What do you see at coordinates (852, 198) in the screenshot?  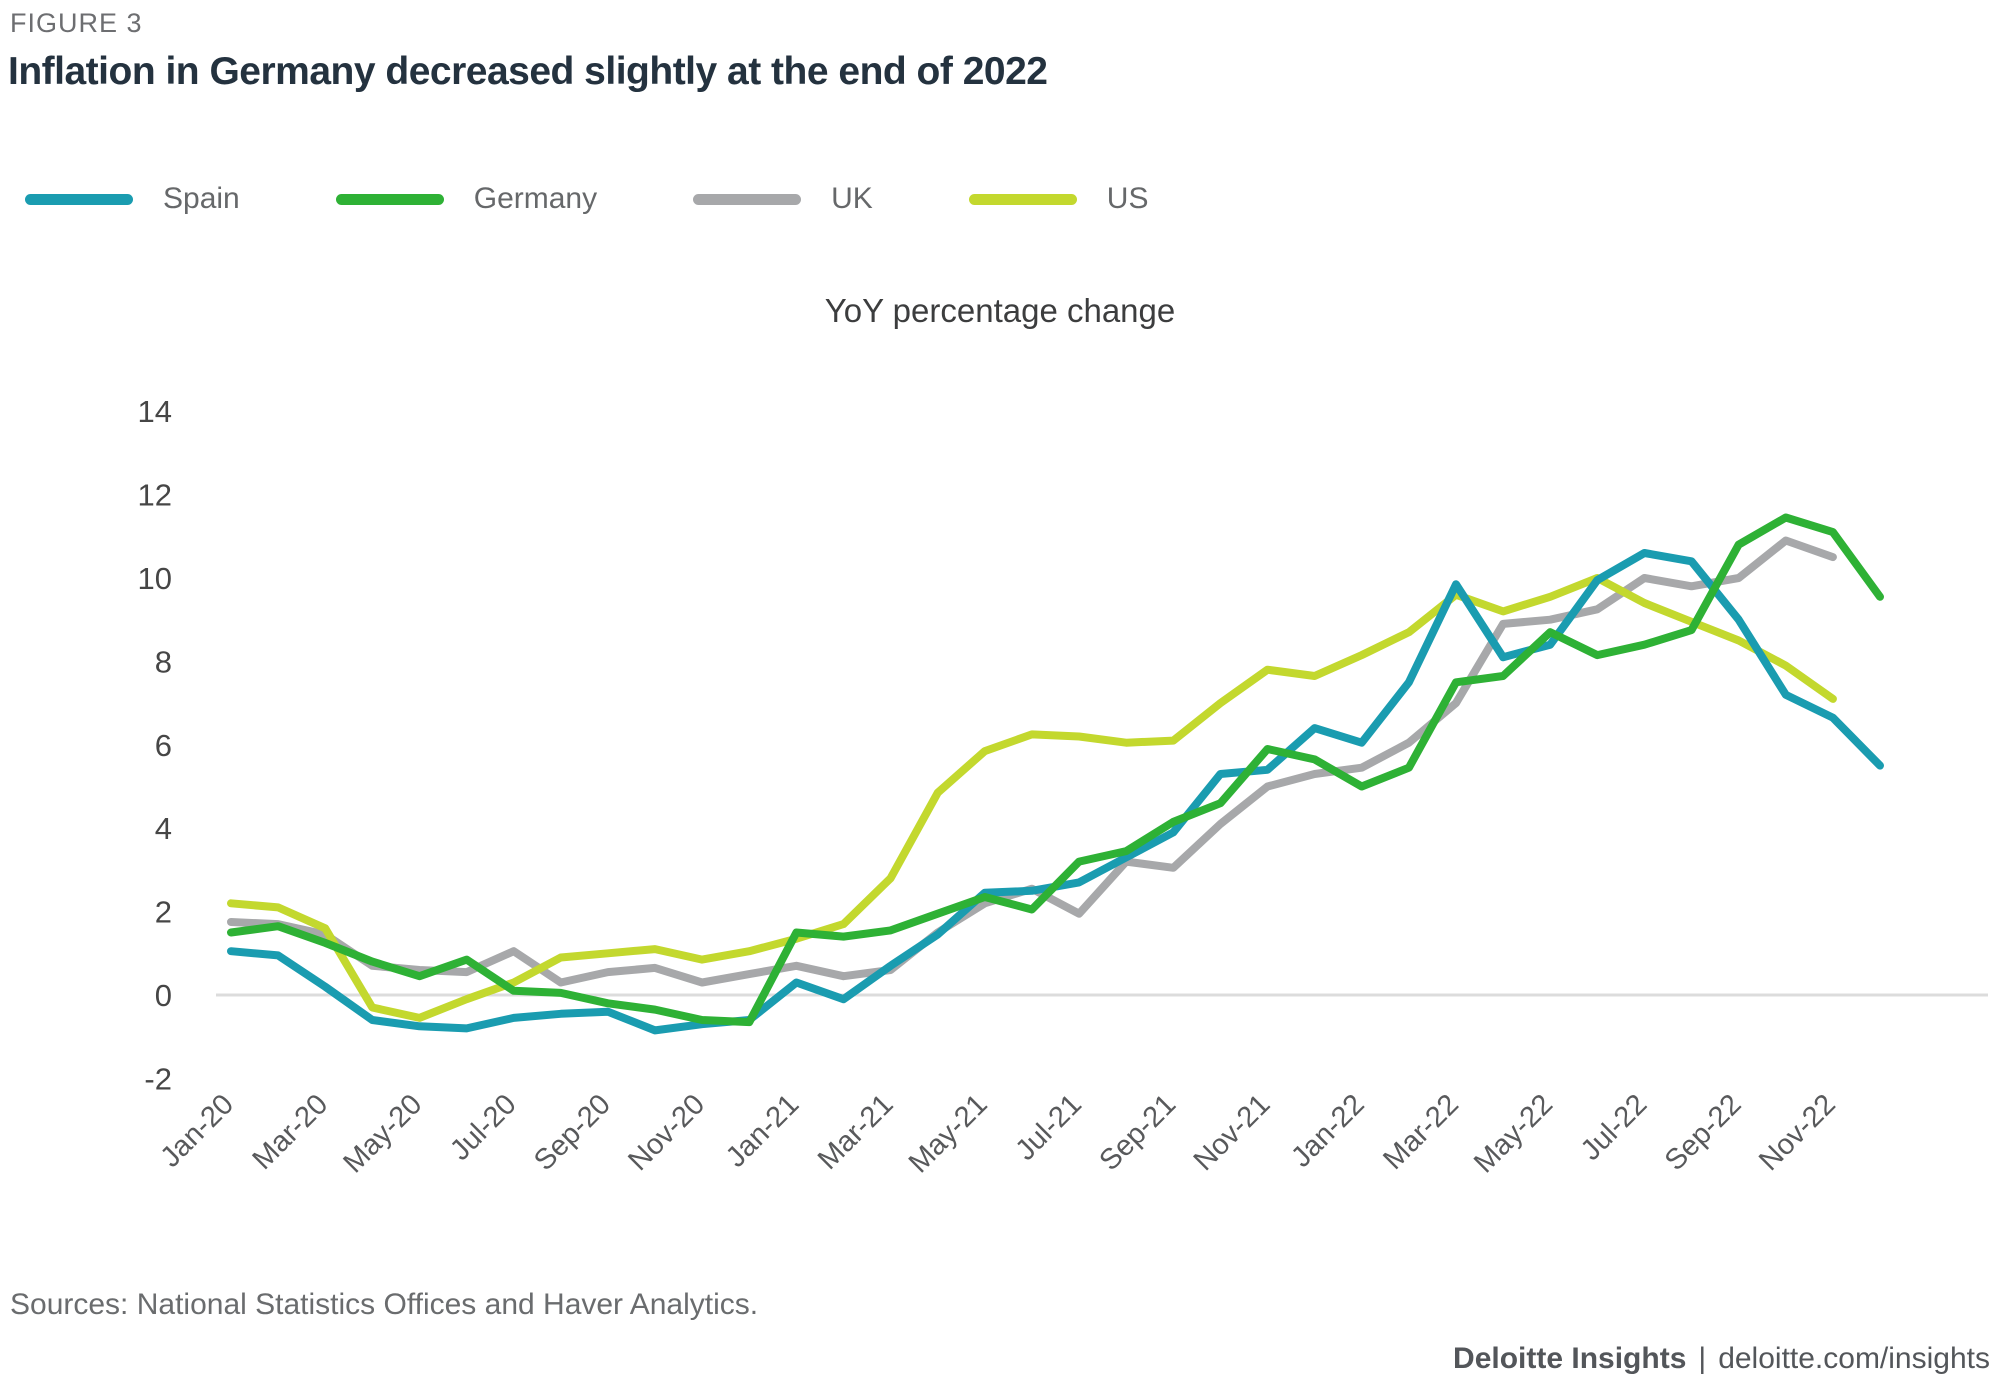 I see `legend-label-uk: UK` at bounding box center [852, 198].